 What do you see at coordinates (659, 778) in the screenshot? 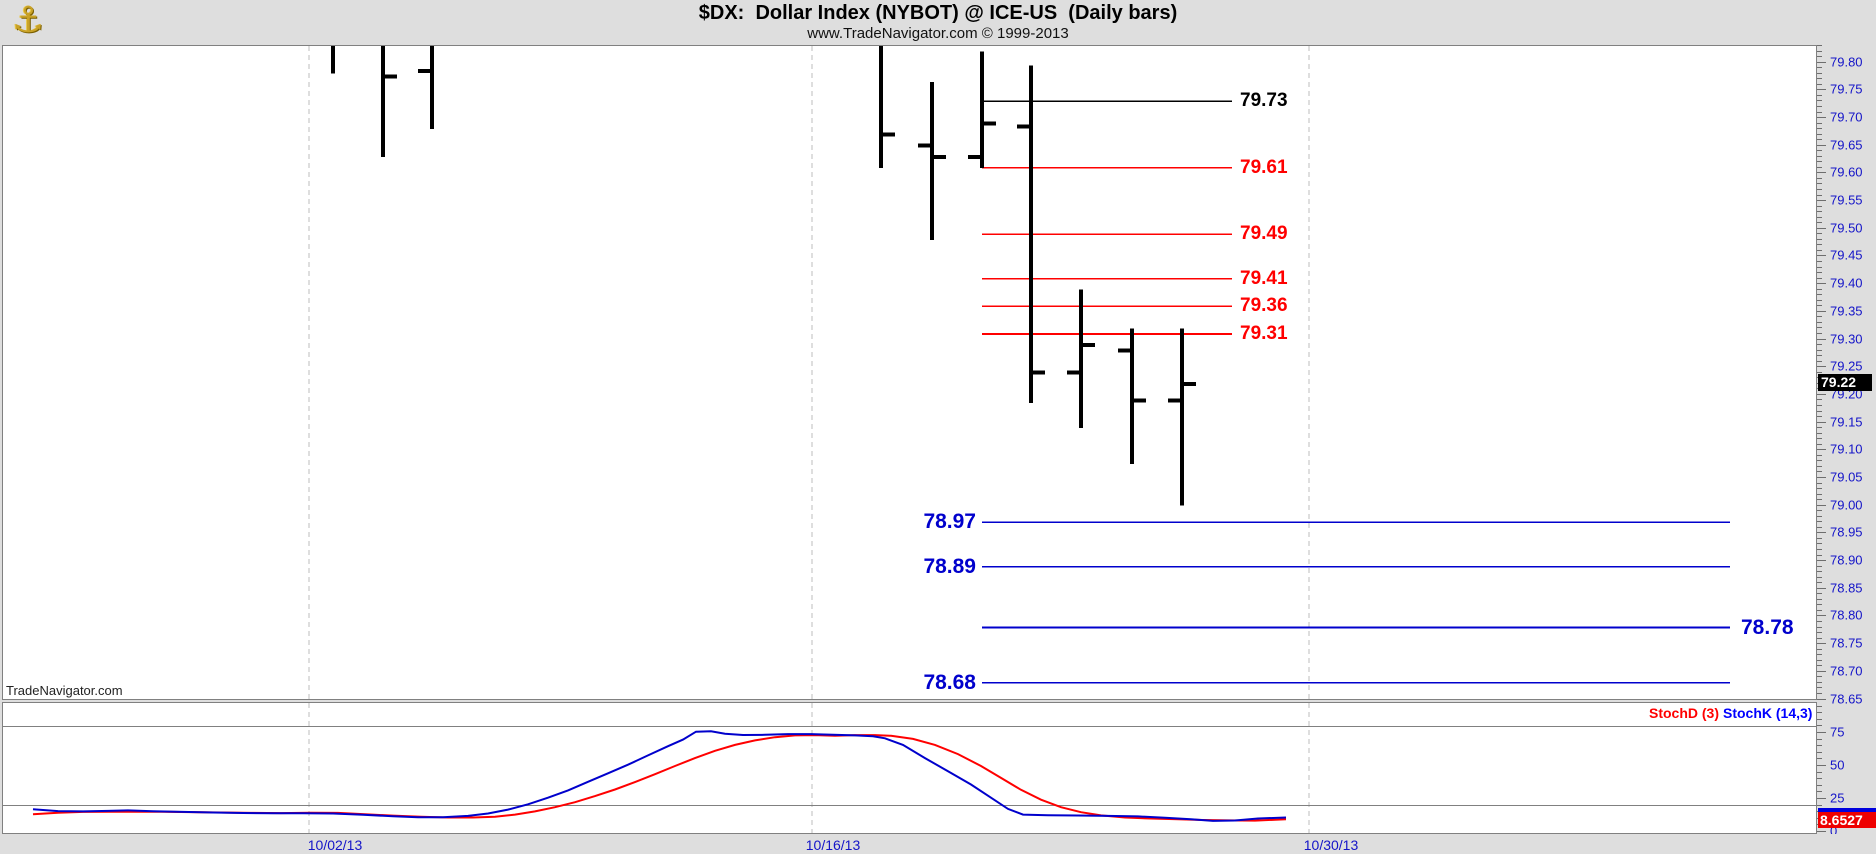
I see `stoch-line-stochd` at bounding box center [659, 778].